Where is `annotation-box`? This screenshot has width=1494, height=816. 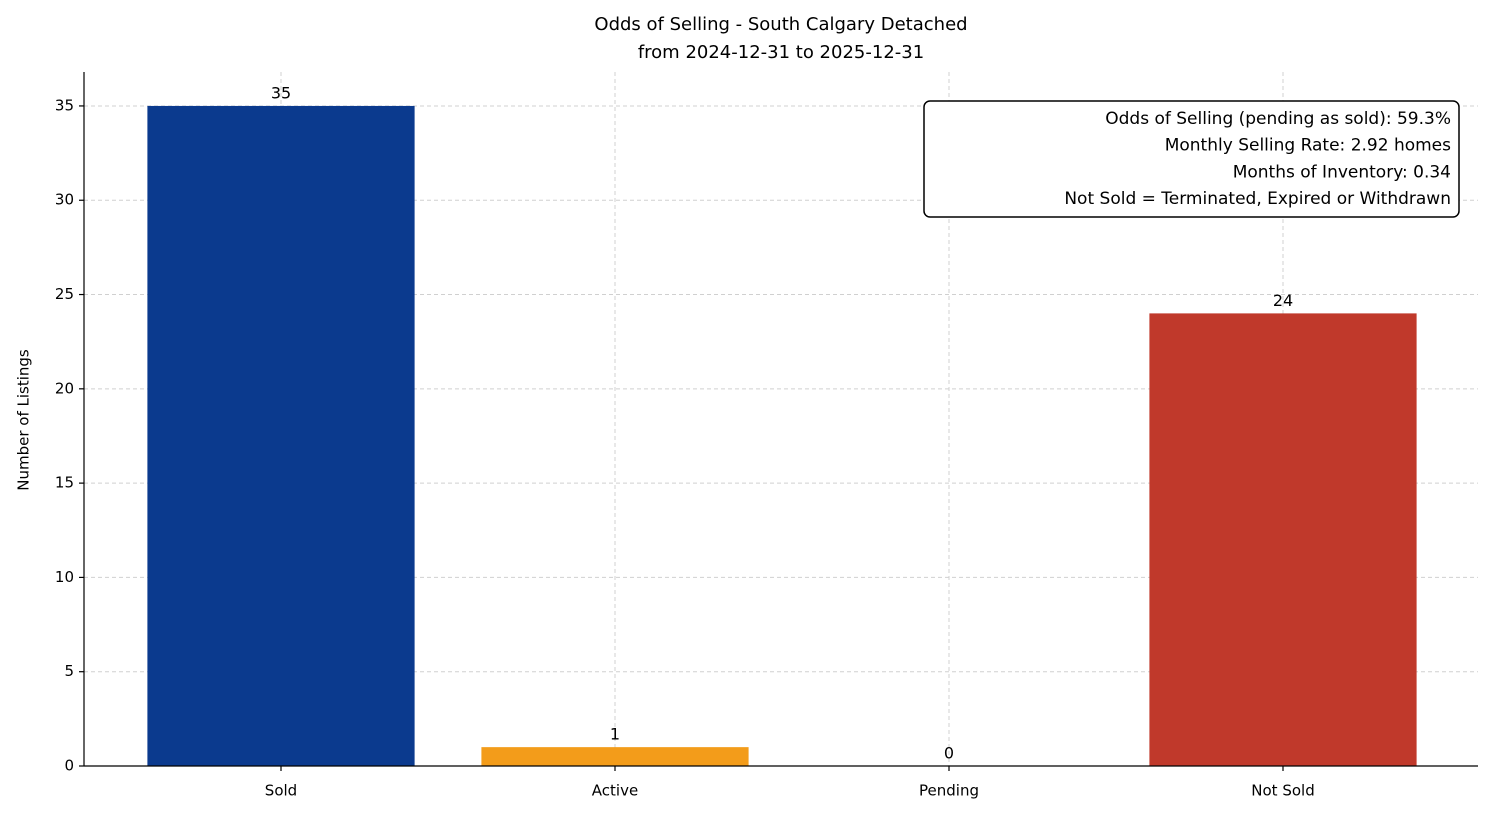 annotation-box is located at coordinates (1191, 159).